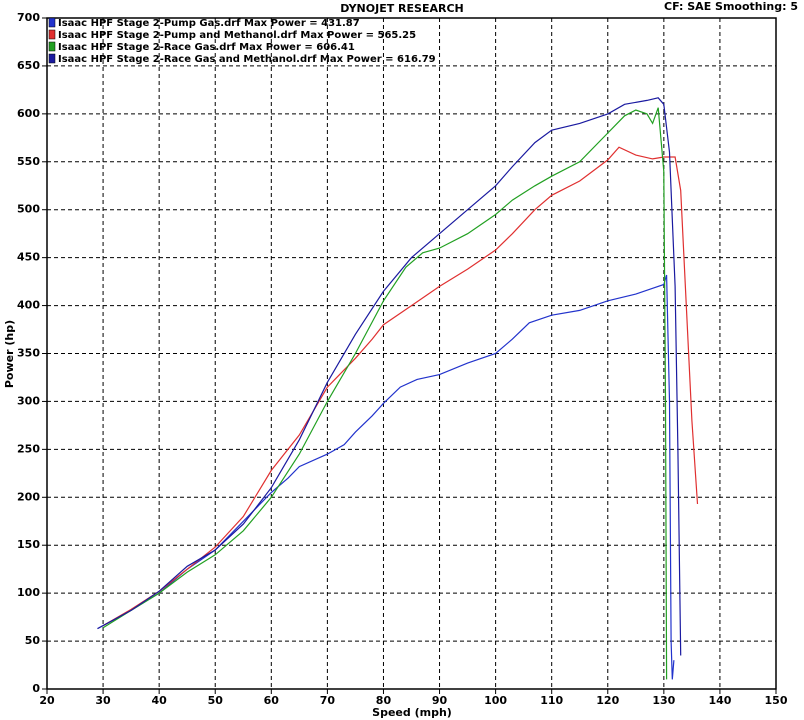  I want to click on y-tick-label: 350, so click(28, 353).